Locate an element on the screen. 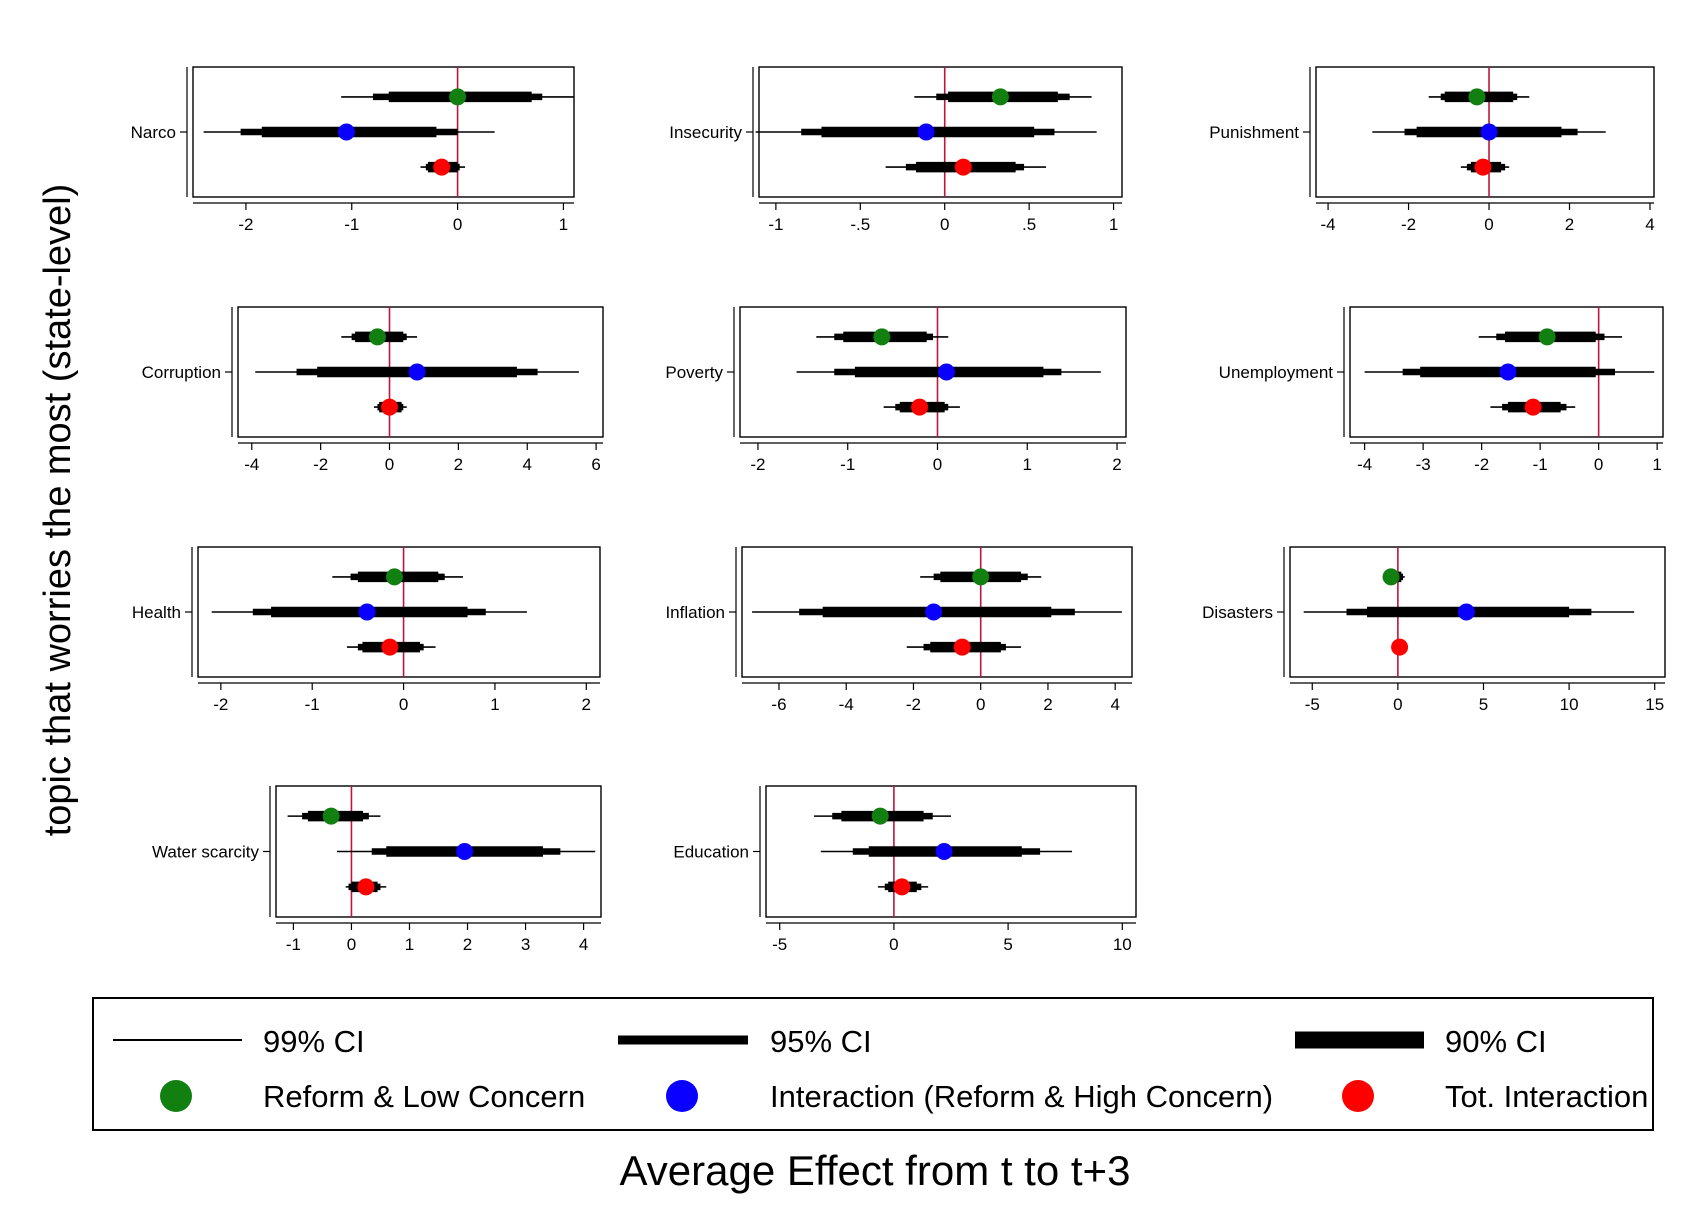 The image size is (1689, 1228). legend-ci95-label: 95% CI is located at coordinates (821, 1041).